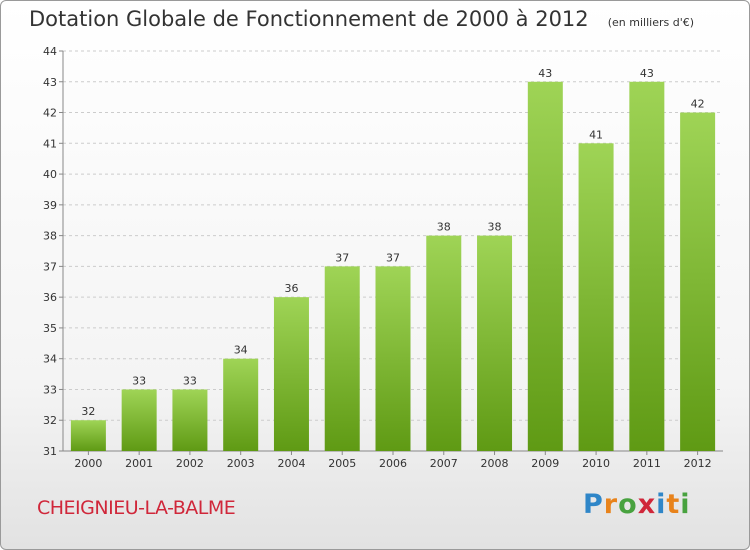 The height and width of the screenshot is (550, 750). Describe the element at coordinates (342, 358) in the screenshot. I see `bar-2005` at that location.